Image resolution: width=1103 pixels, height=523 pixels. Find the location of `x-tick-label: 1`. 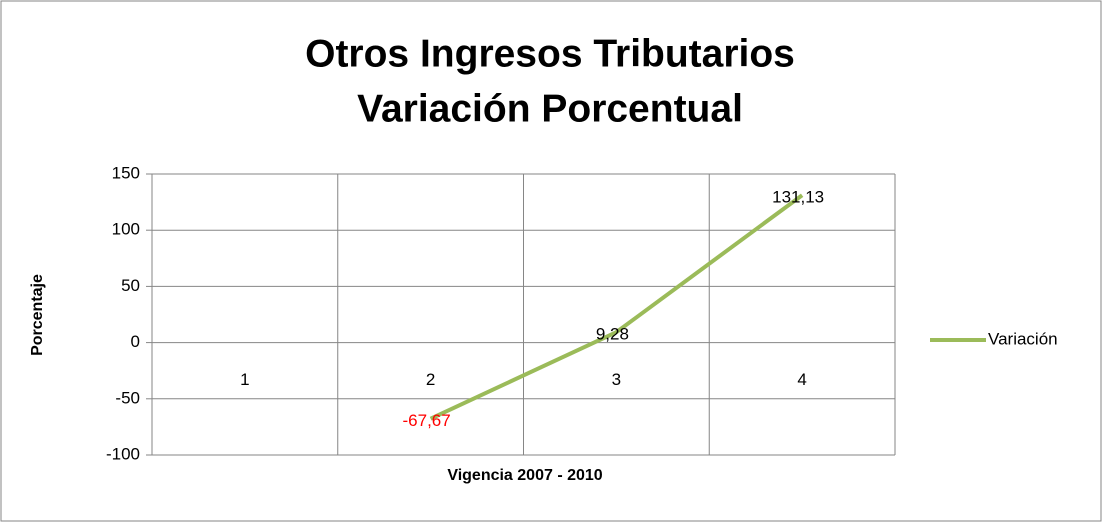

x-tick-label: 1 is located at coordinates (244, 379).